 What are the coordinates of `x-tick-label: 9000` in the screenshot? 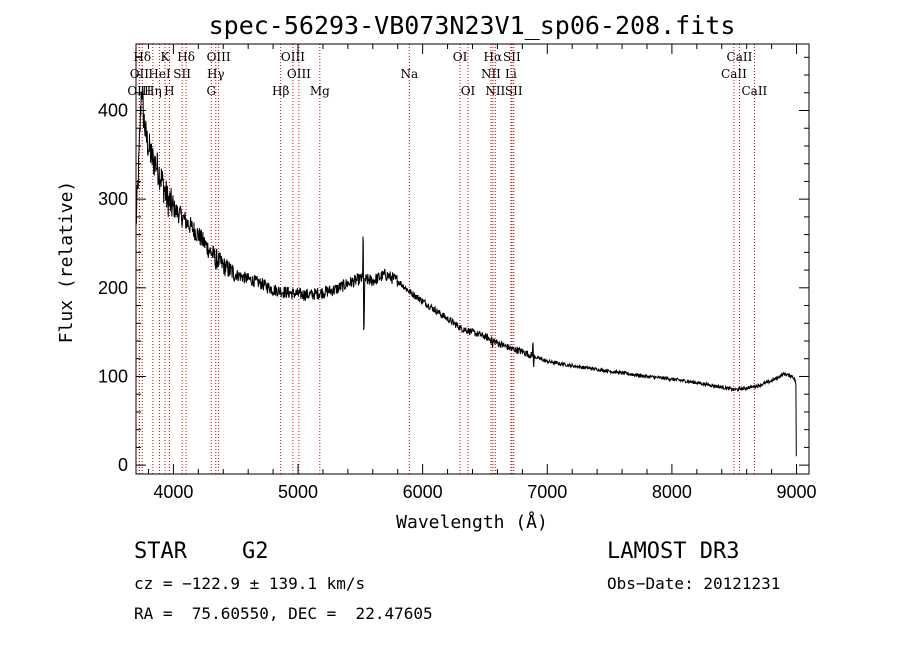 It's located at (797, 492).